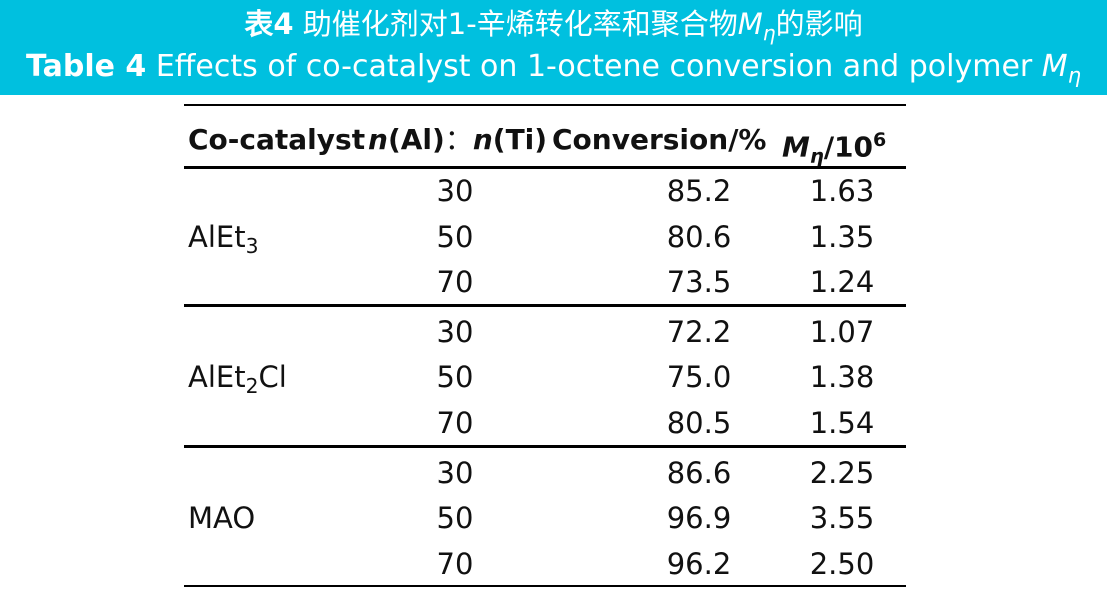  I want to click on header-ratio: n(Al)：n(Ti), so click(457, 140).